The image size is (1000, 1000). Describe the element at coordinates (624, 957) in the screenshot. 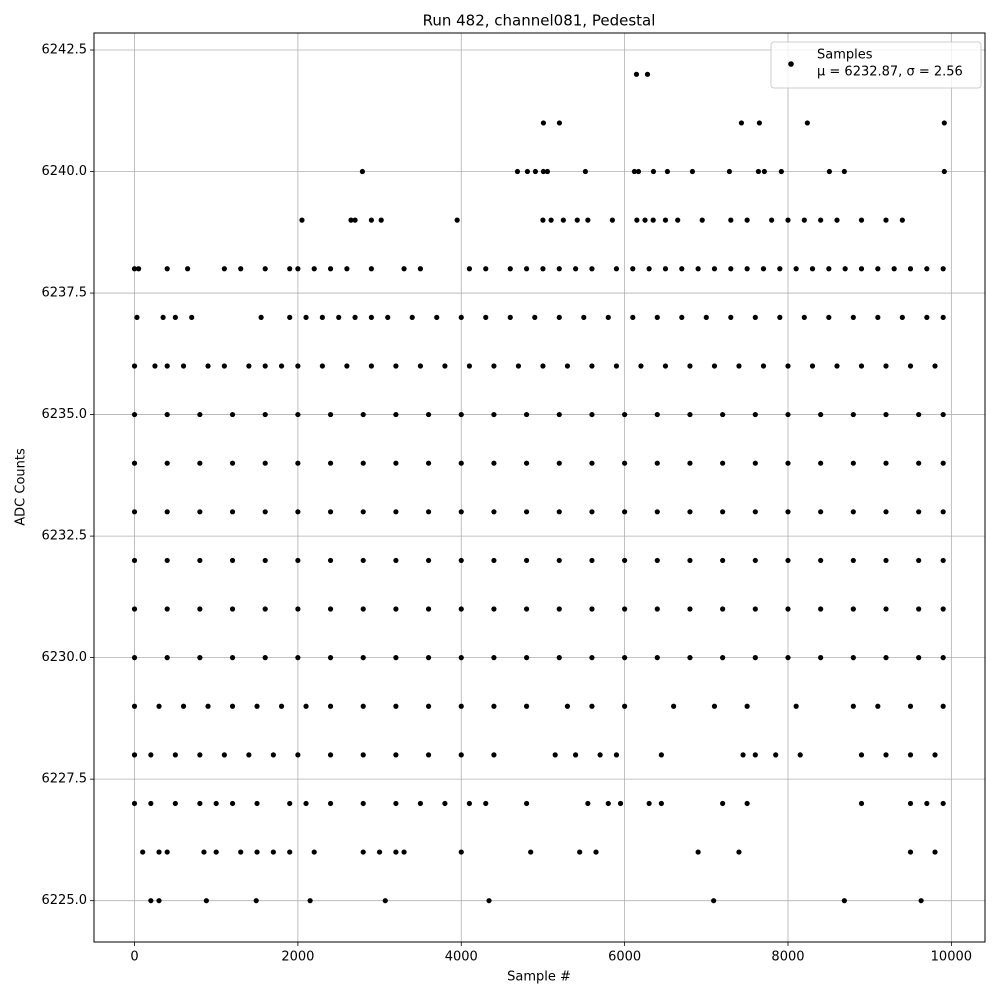

I see `x-tick-label: 6000` at that location.